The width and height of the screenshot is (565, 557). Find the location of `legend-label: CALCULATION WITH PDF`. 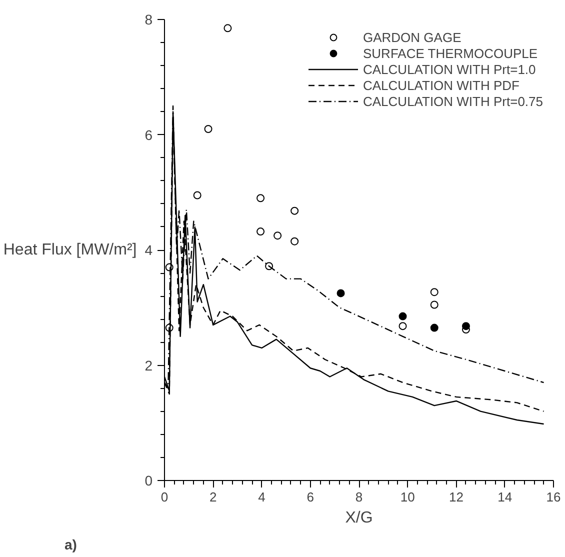

legend-label: CALCULATION WITH PDF is located at coordinates (441, 85).